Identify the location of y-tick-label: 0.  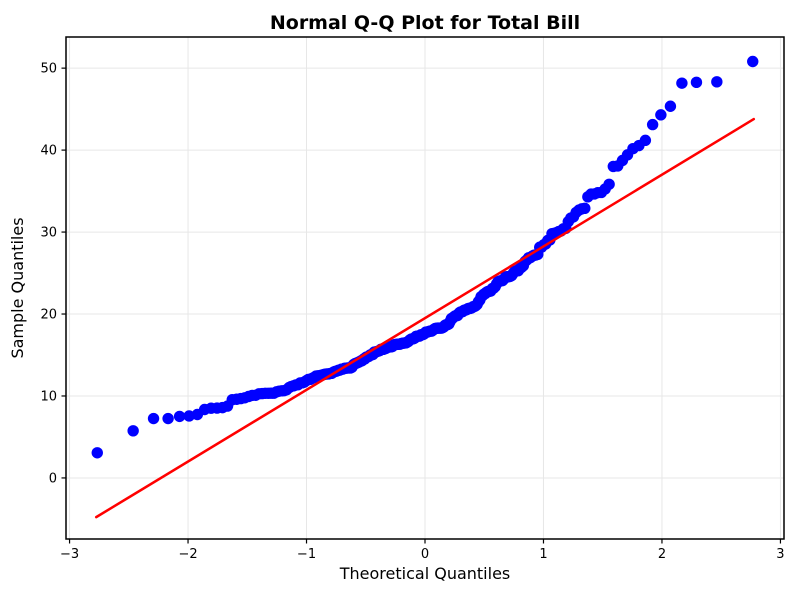
(53, 478).